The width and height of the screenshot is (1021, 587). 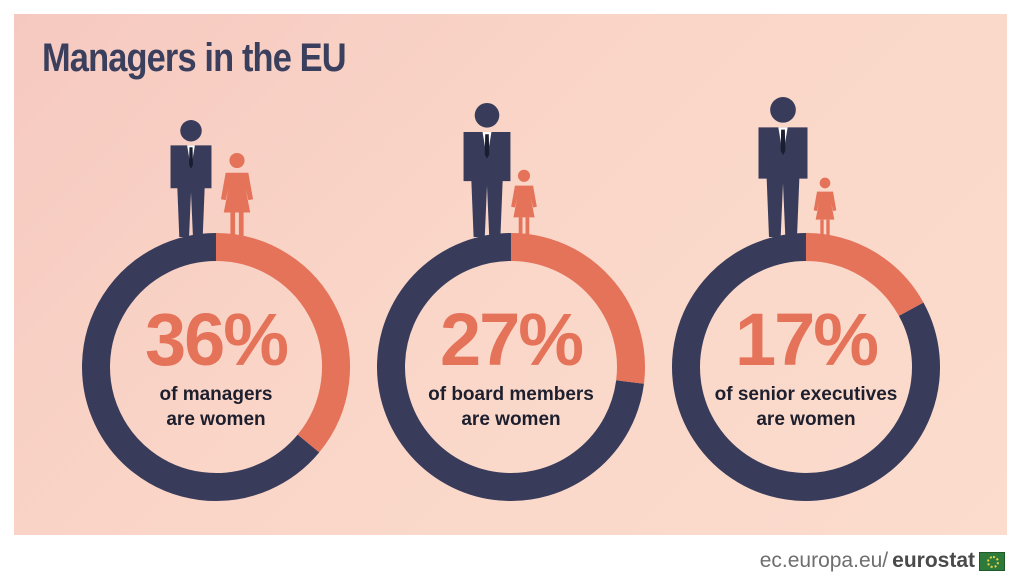 I want to click on percentage-label: 17%, so click(x=806, y=339).